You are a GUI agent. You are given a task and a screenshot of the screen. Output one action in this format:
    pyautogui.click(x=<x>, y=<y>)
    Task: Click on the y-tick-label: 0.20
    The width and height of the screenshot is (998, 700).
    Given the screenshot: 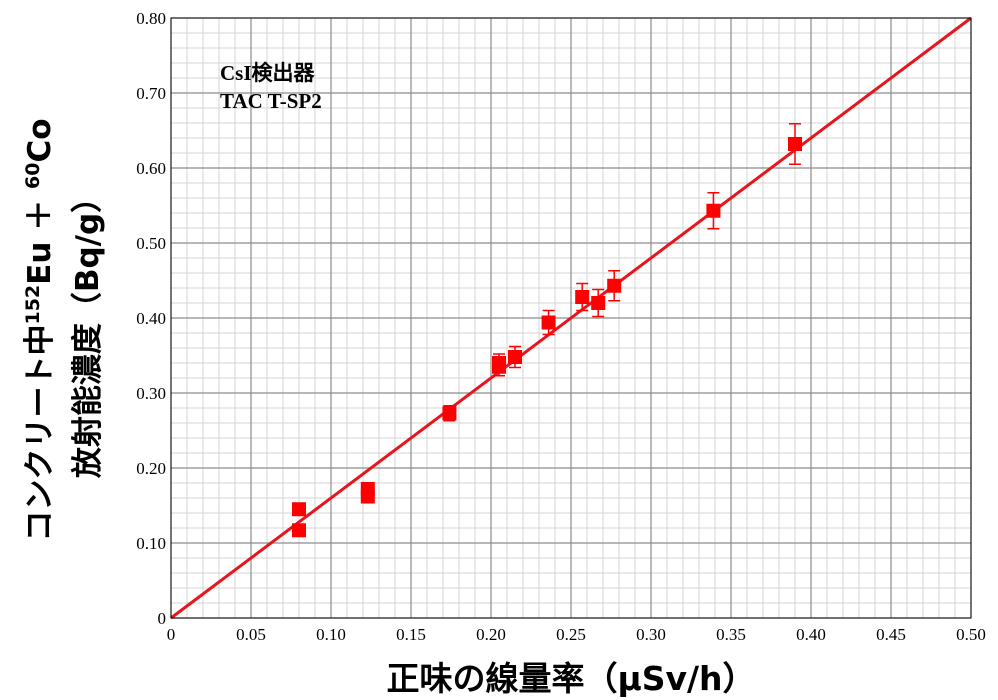 What is the action you would take?
    pyautogui.click(x=151, y=468)
    